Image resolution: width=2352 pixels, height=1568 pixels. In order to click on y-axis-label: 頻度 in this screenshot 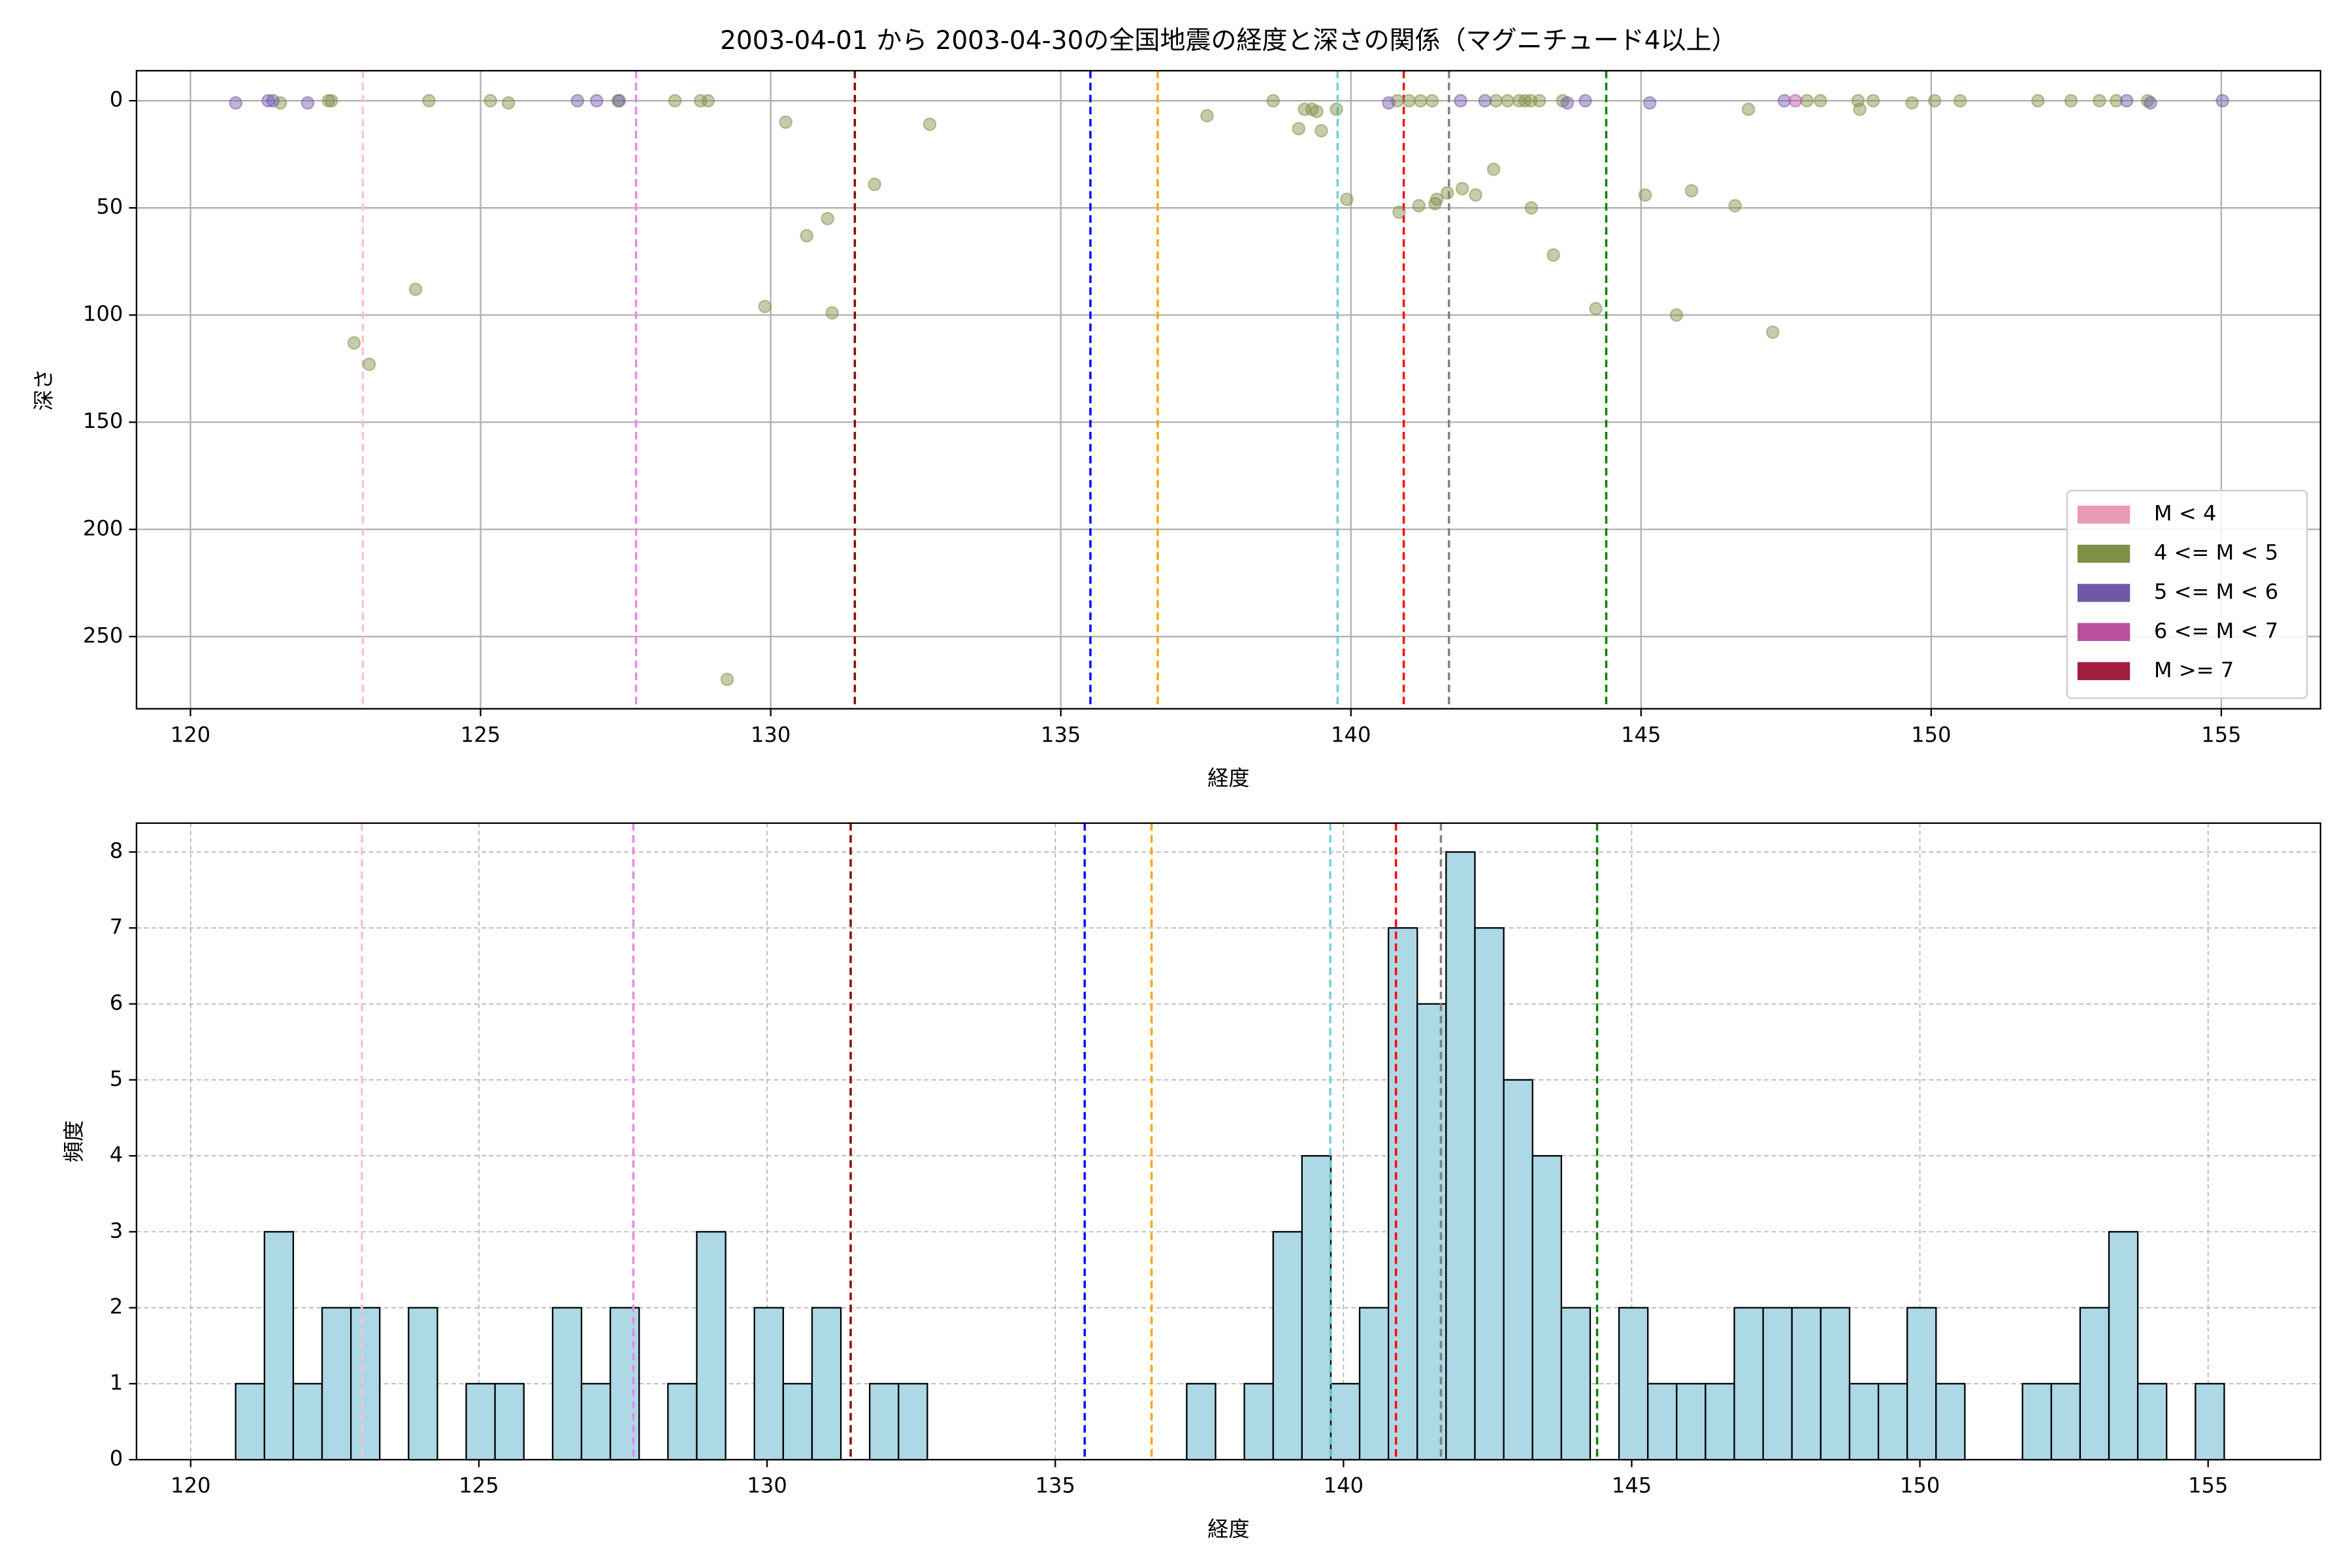, I will do `click(73, 1141)`.